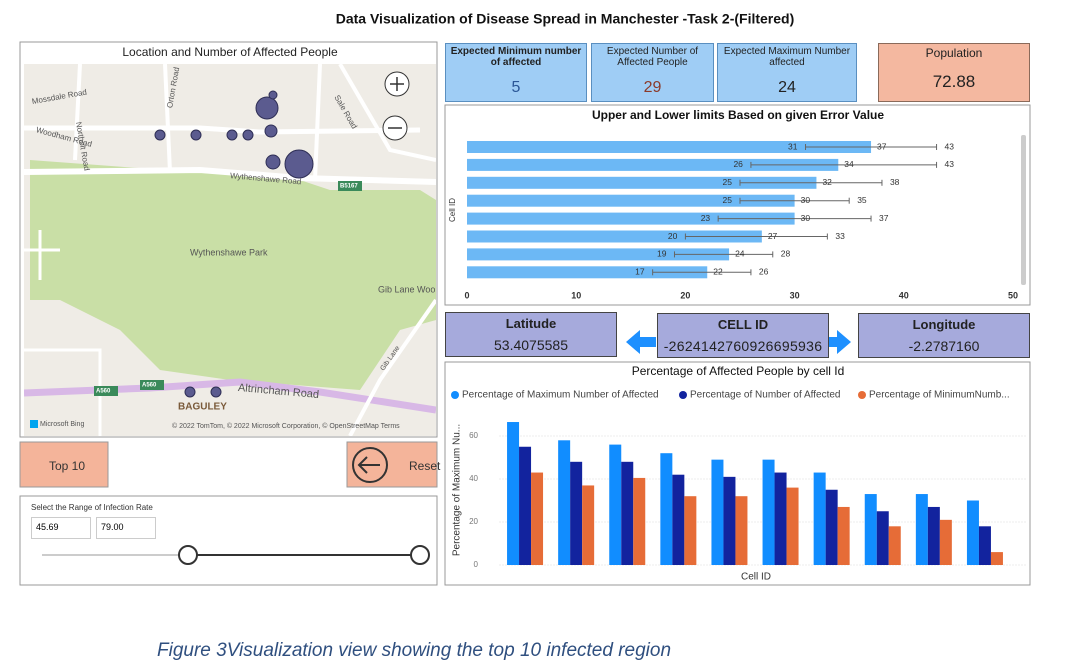 The height and width of the screenshot is (672, 1066). What do you see at coordinates (827, 182) in the screenshot?
I see `value-label: 32` at bounding box center [827, 182].